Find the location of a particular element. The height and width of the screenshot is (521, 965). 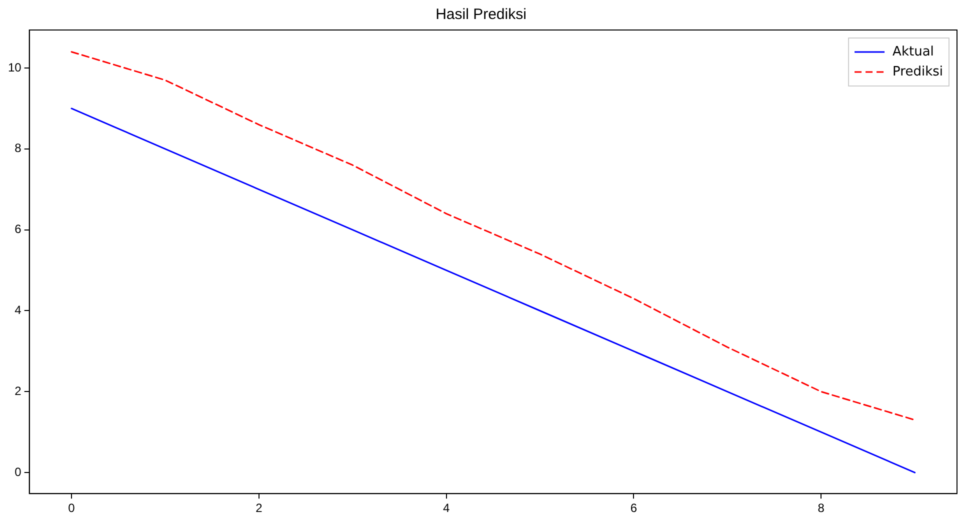

y-tick-label: 4 is located at coordinates (18, 310).